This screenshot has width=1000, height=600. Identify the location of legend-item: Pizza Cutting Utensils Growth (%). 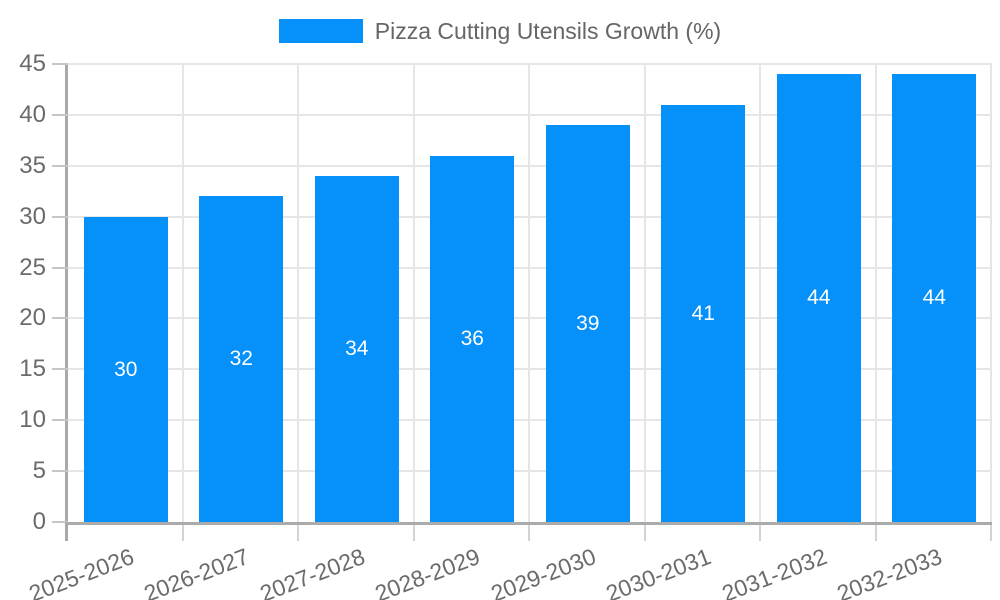
(500, 31).